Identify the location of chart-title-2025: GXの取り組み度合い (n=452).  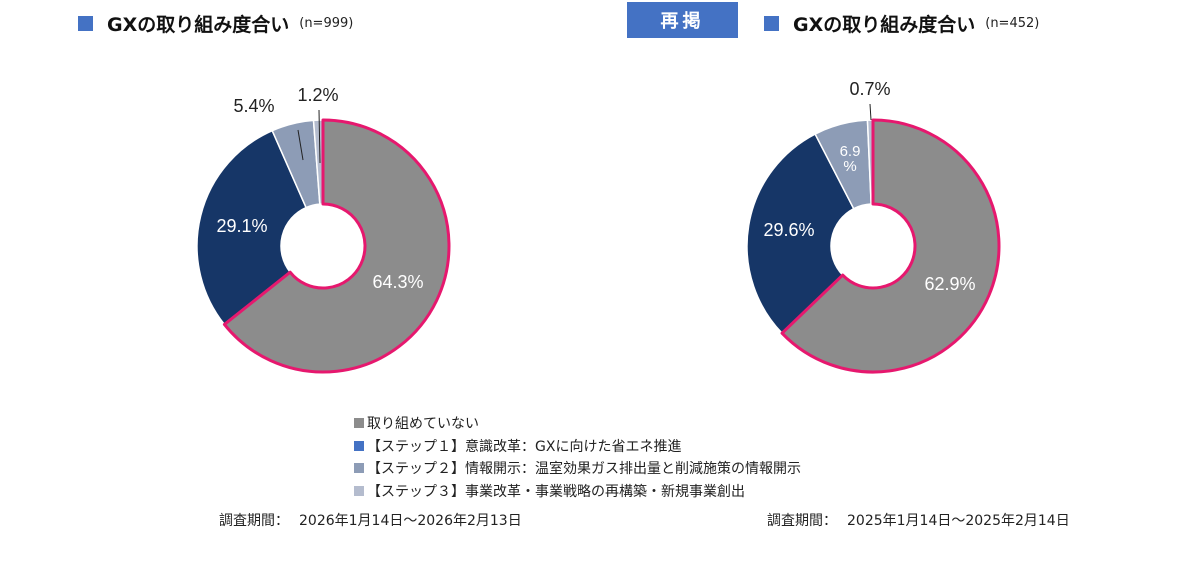
(901, 23).